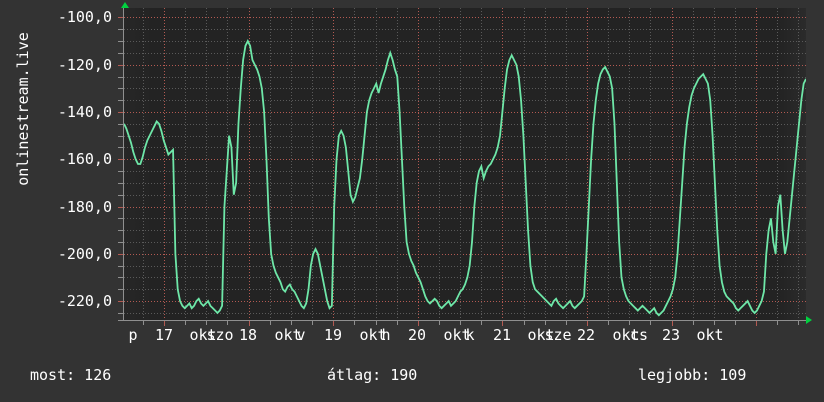 The height and width of the screenshot is (402, 824). I want to click on x-tick-label: 22, so click(586, 335).